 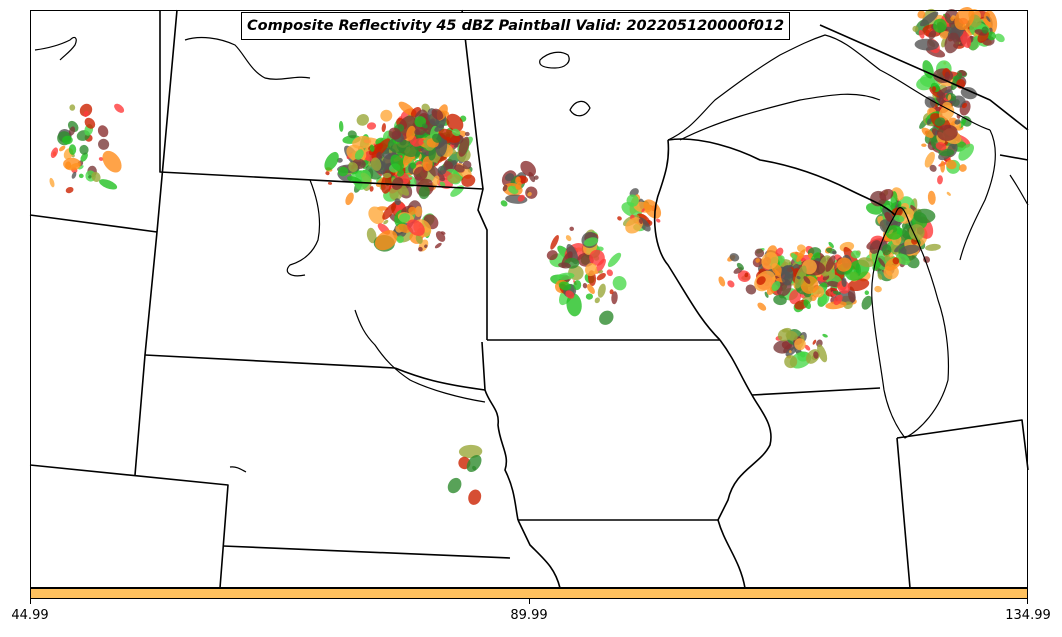 I want to click on lake-sakakawea, so click(x=247, y=58).